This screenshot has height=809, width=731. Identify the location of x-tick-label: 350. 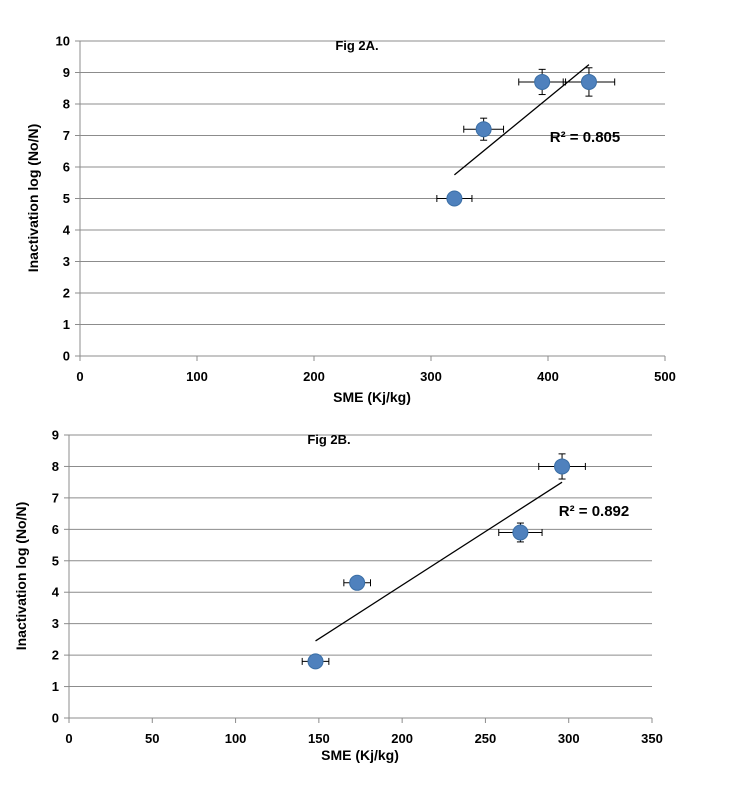
(652, 738).